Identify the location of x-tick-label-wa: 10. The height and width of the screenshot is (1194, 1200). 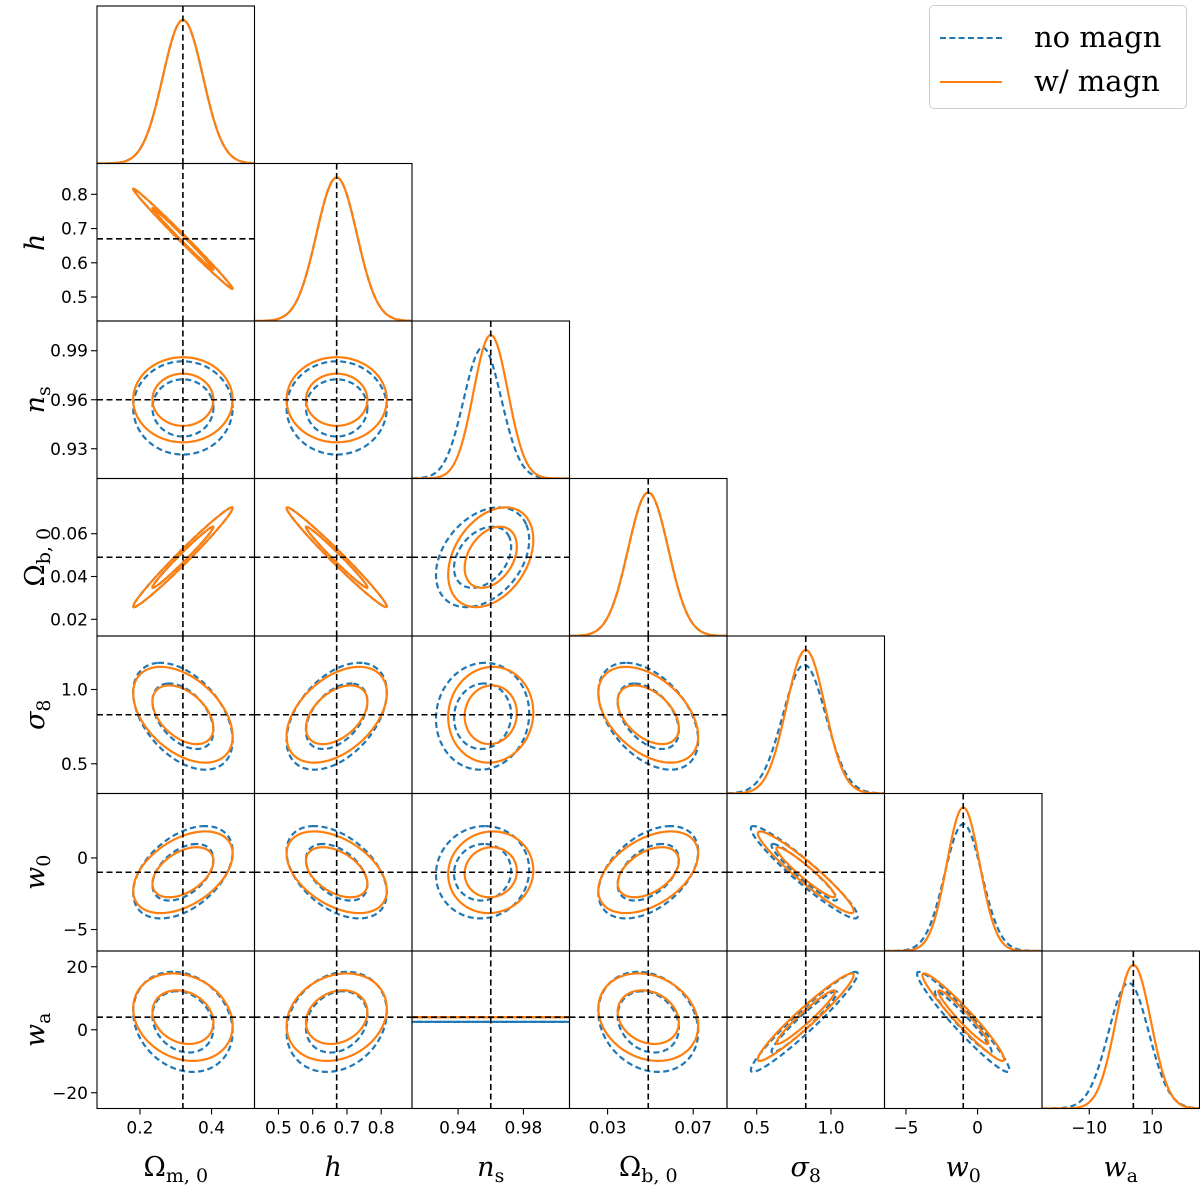
(1152, 1129).